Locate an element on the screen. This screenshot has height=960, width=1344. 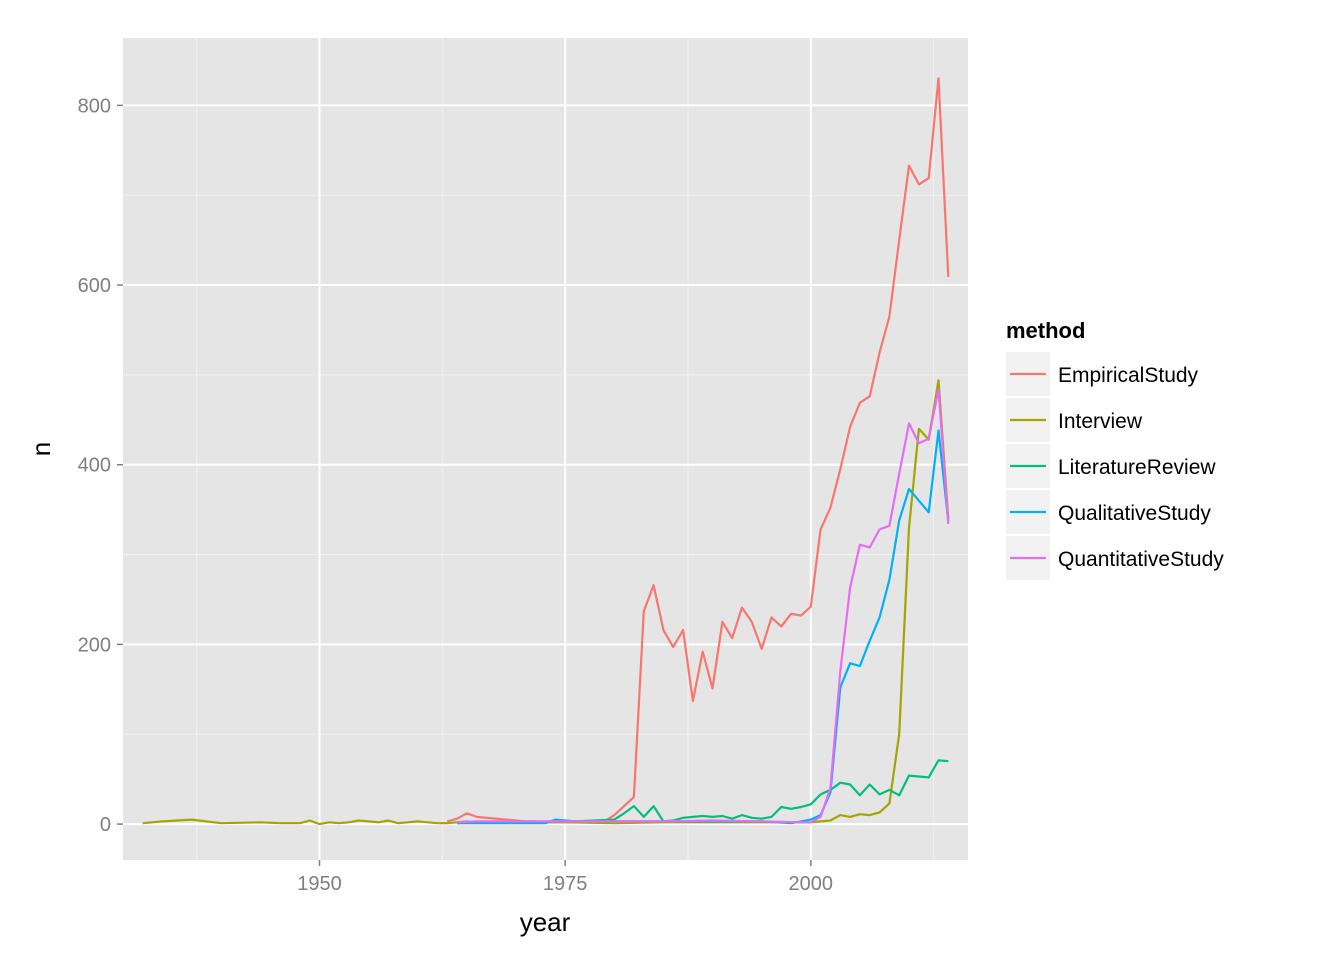
legend-label: Interview is located at coordinates (1100, 421).